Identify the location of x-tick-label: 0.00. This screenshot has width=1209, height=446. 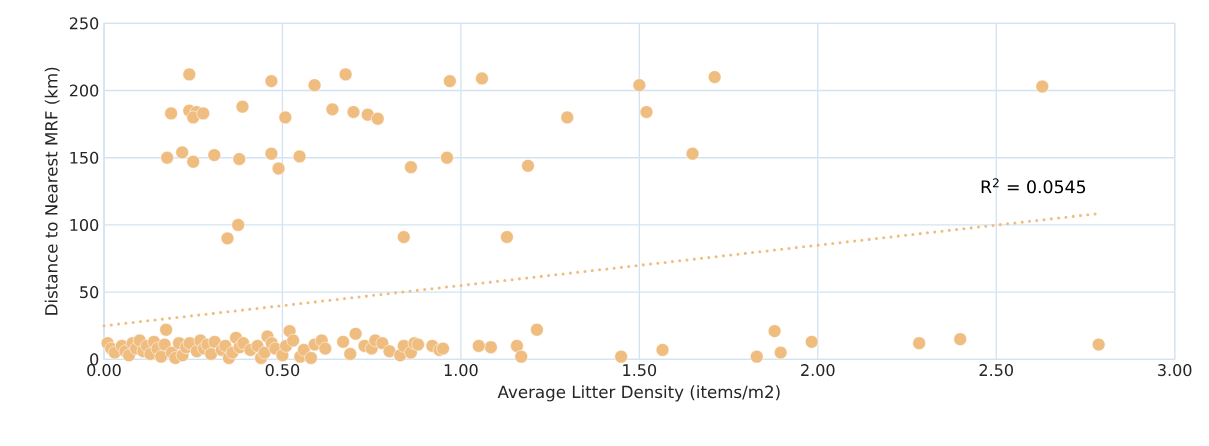
(104, 370).